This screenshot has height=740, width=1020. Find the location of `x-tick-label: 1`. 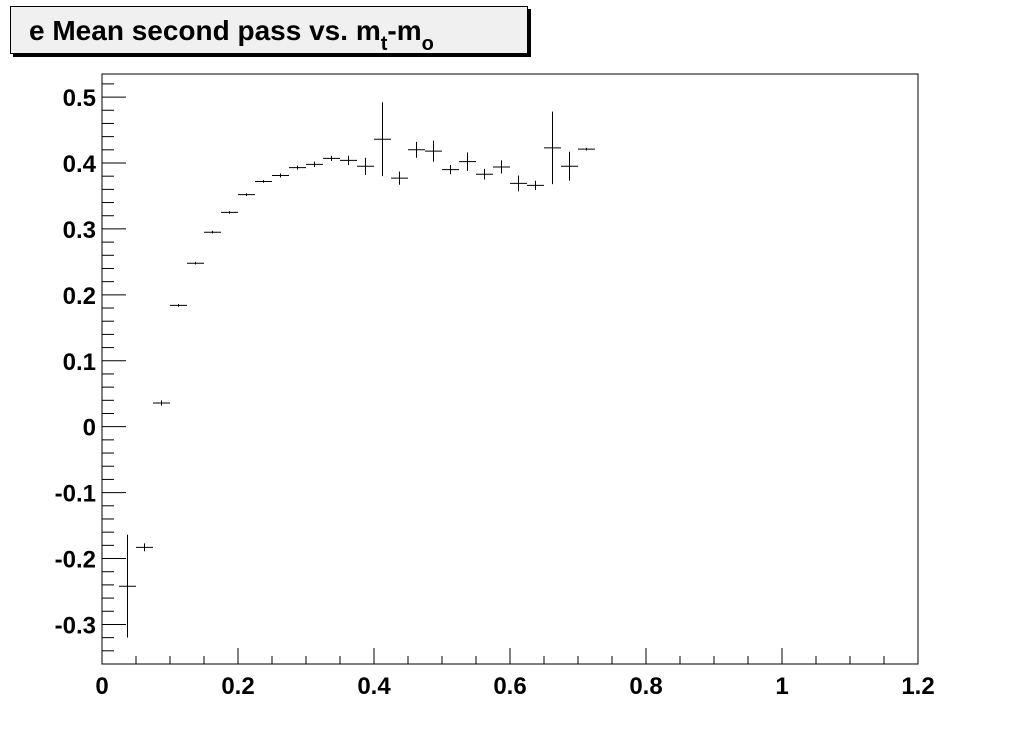

x-tick-label: 1 is located at coordinates (781, 686).